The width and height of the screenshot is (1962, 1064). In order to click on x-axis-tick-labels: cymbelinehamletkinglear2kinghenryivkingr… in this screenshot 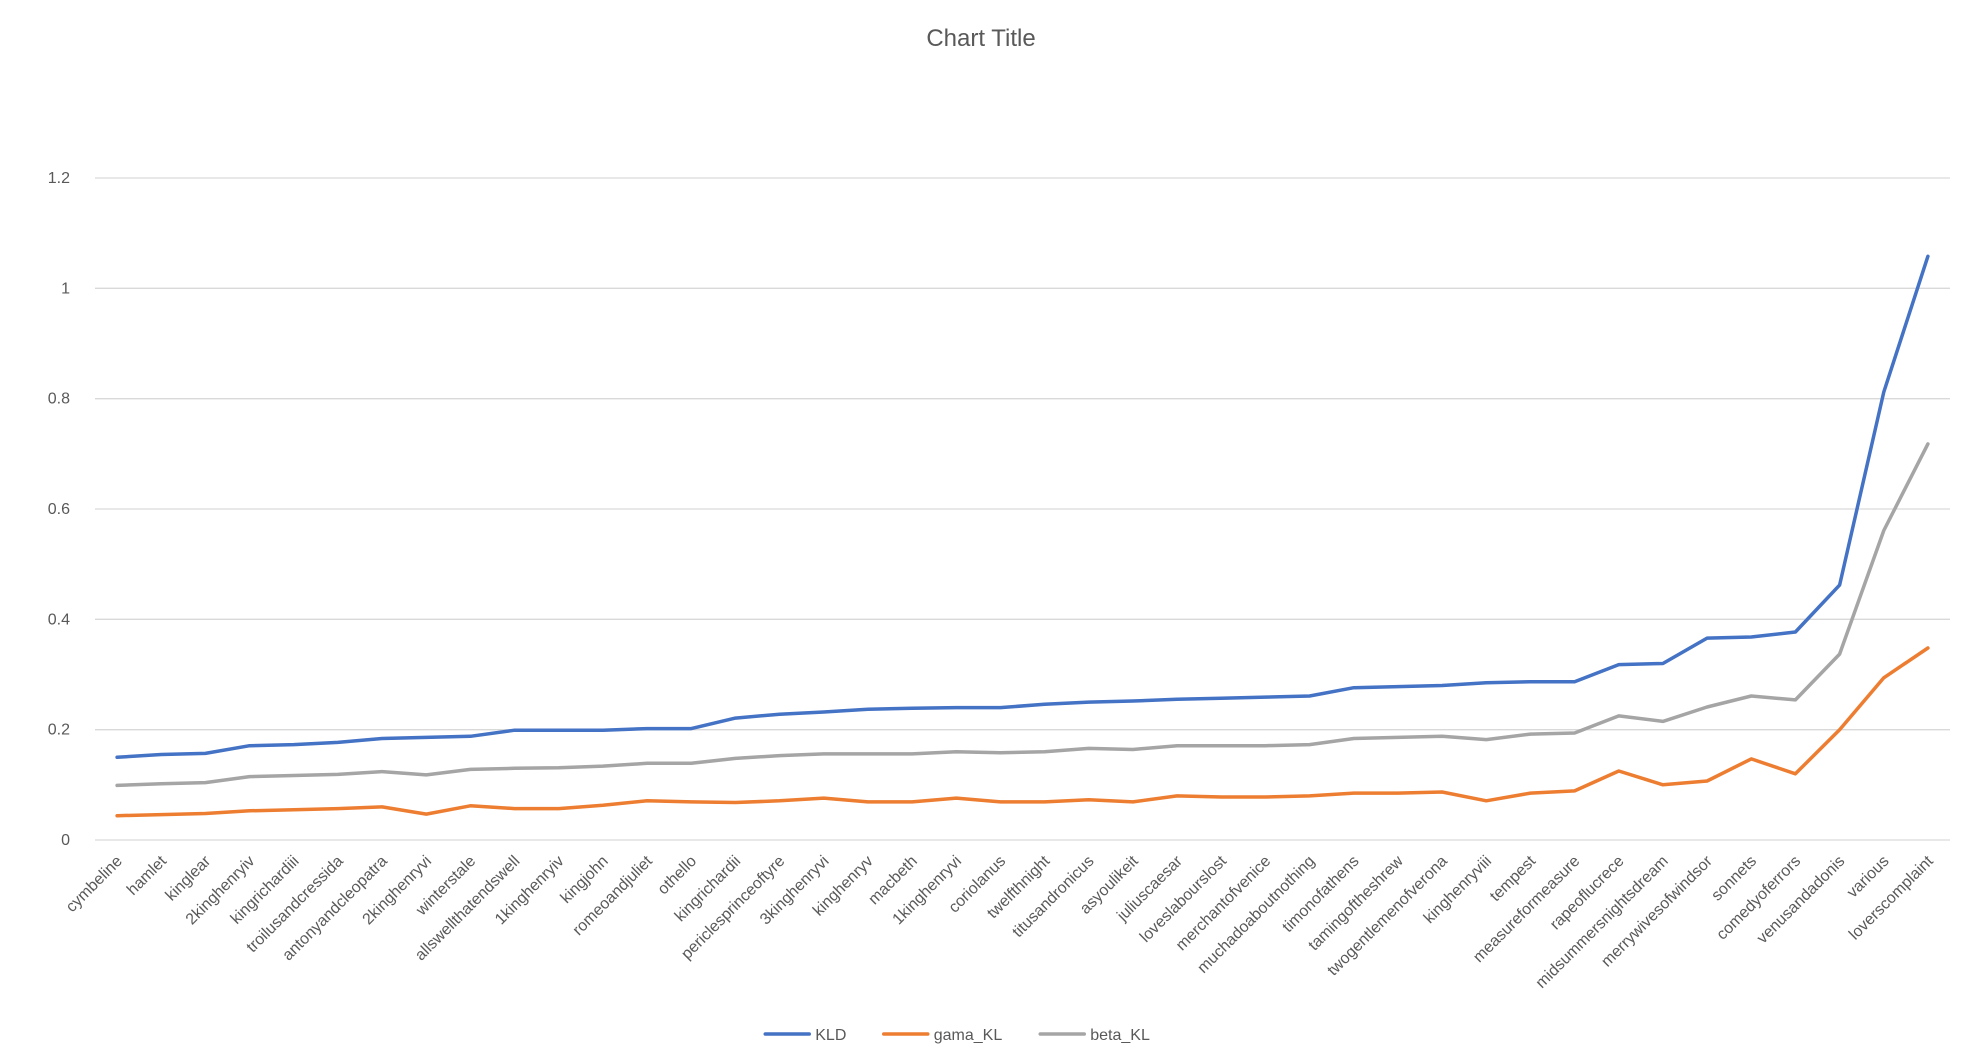, I will do `click(1000, 921)`.